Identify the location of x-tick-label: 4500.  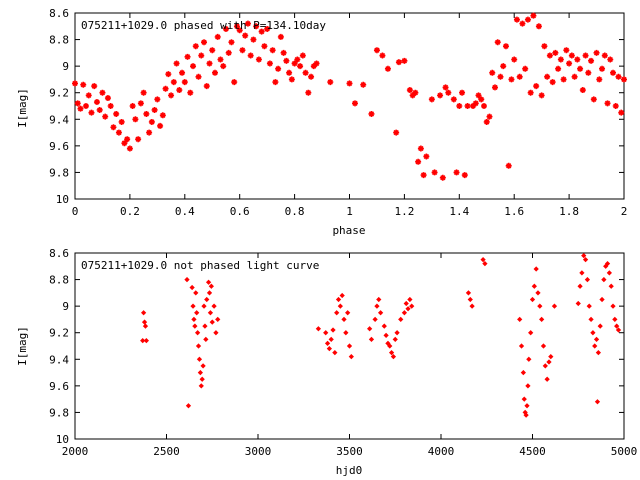
(532, 451).